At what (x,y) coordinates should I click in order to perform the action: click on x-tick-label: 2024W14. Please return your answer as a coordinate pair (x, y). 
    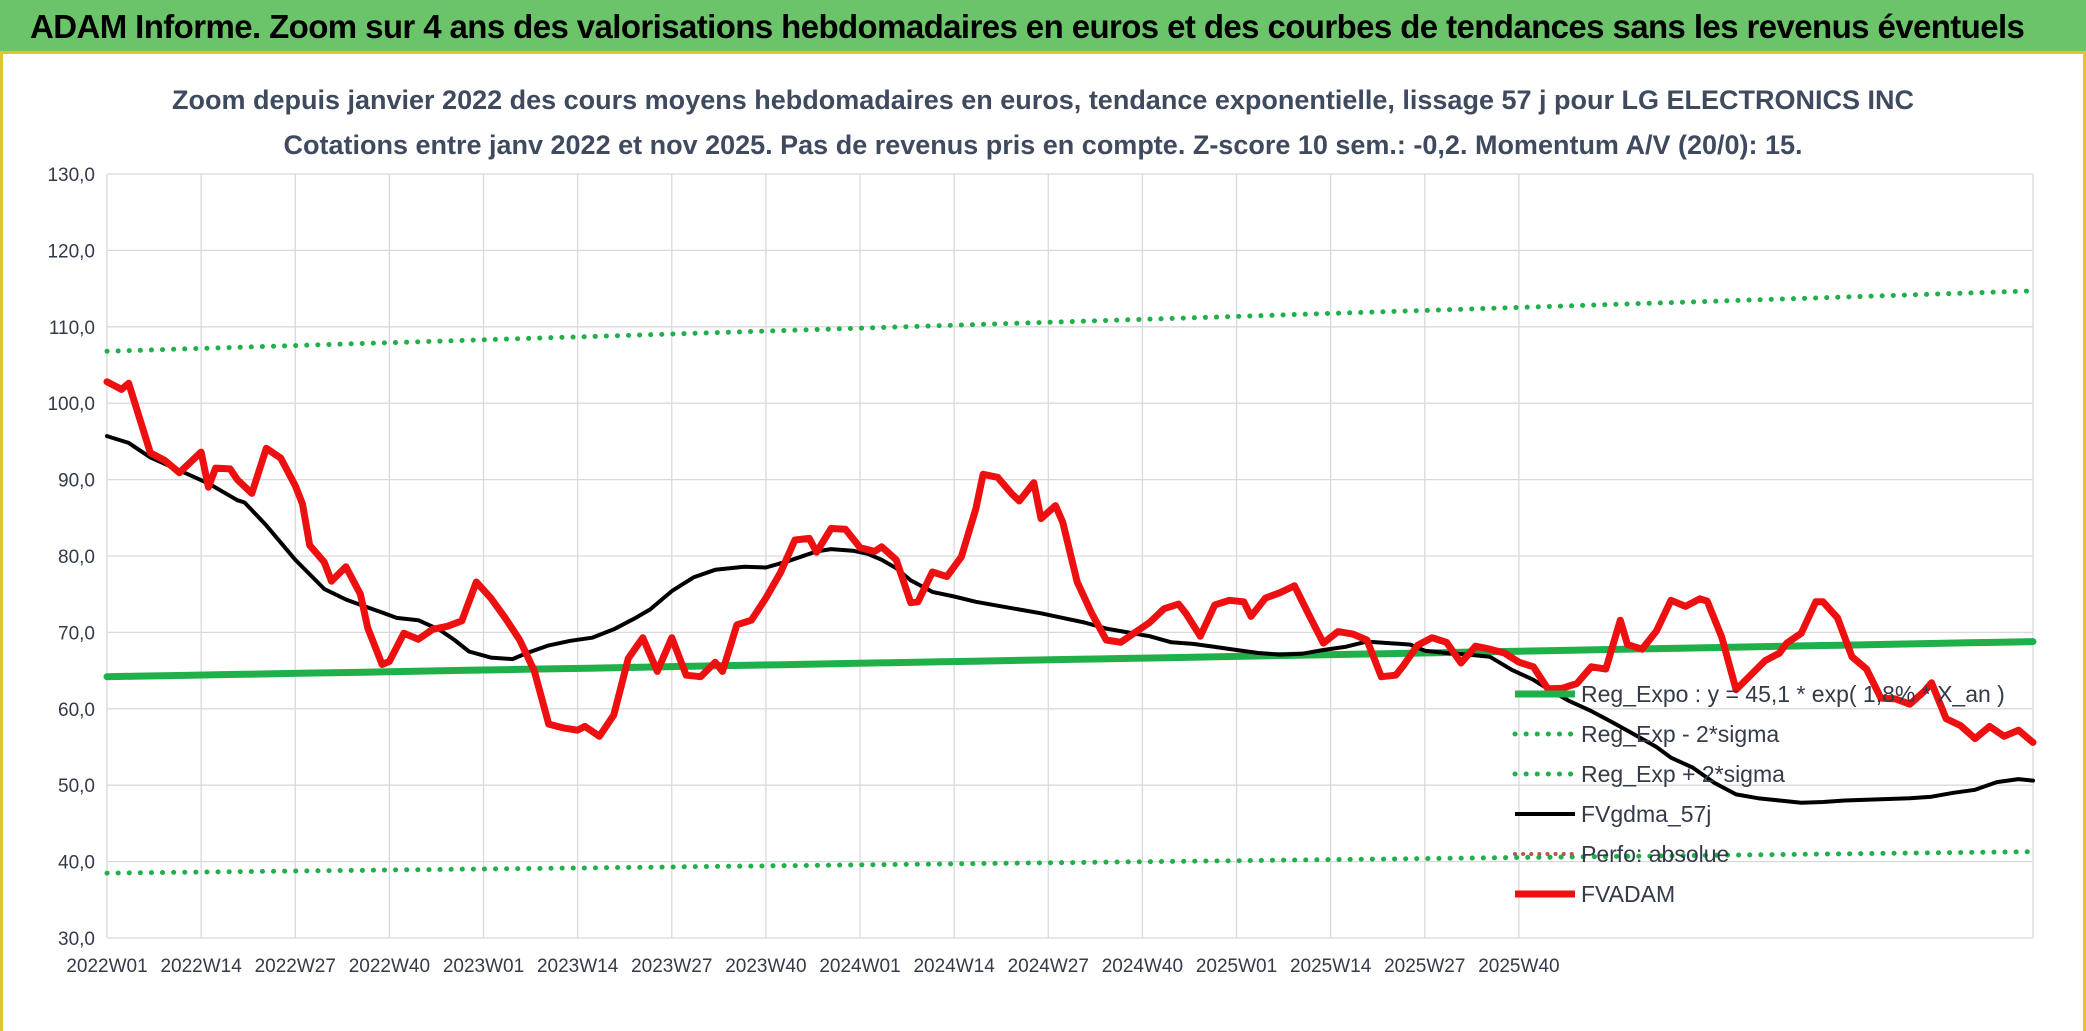
    Looking at the image, I should click on (954, 966).